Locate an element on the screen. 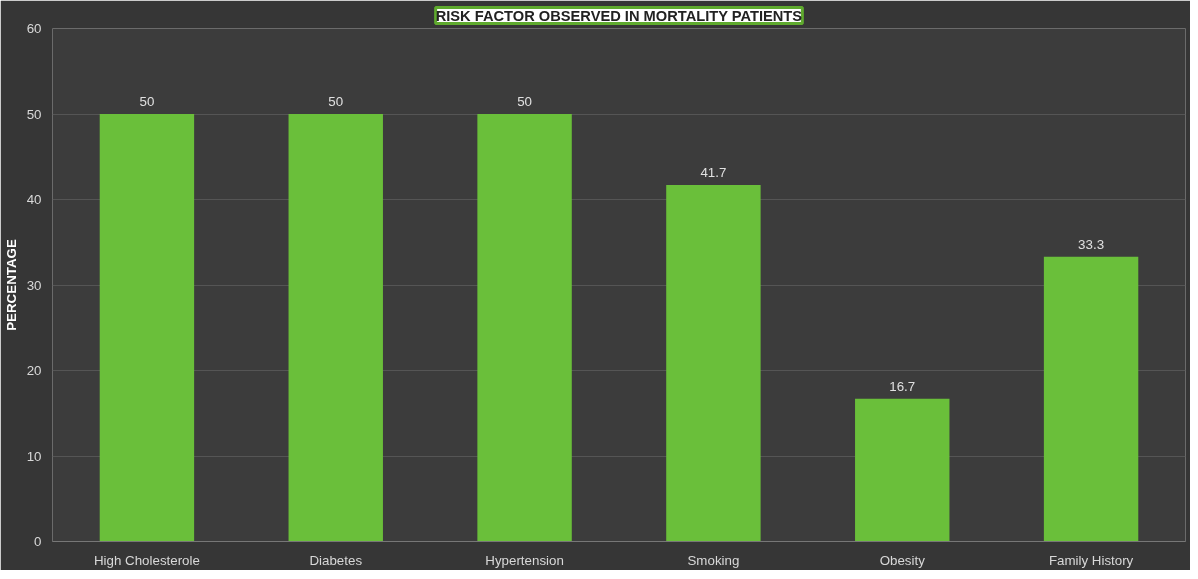  y-tick-label: 0 is located at coordinates (38, 541).